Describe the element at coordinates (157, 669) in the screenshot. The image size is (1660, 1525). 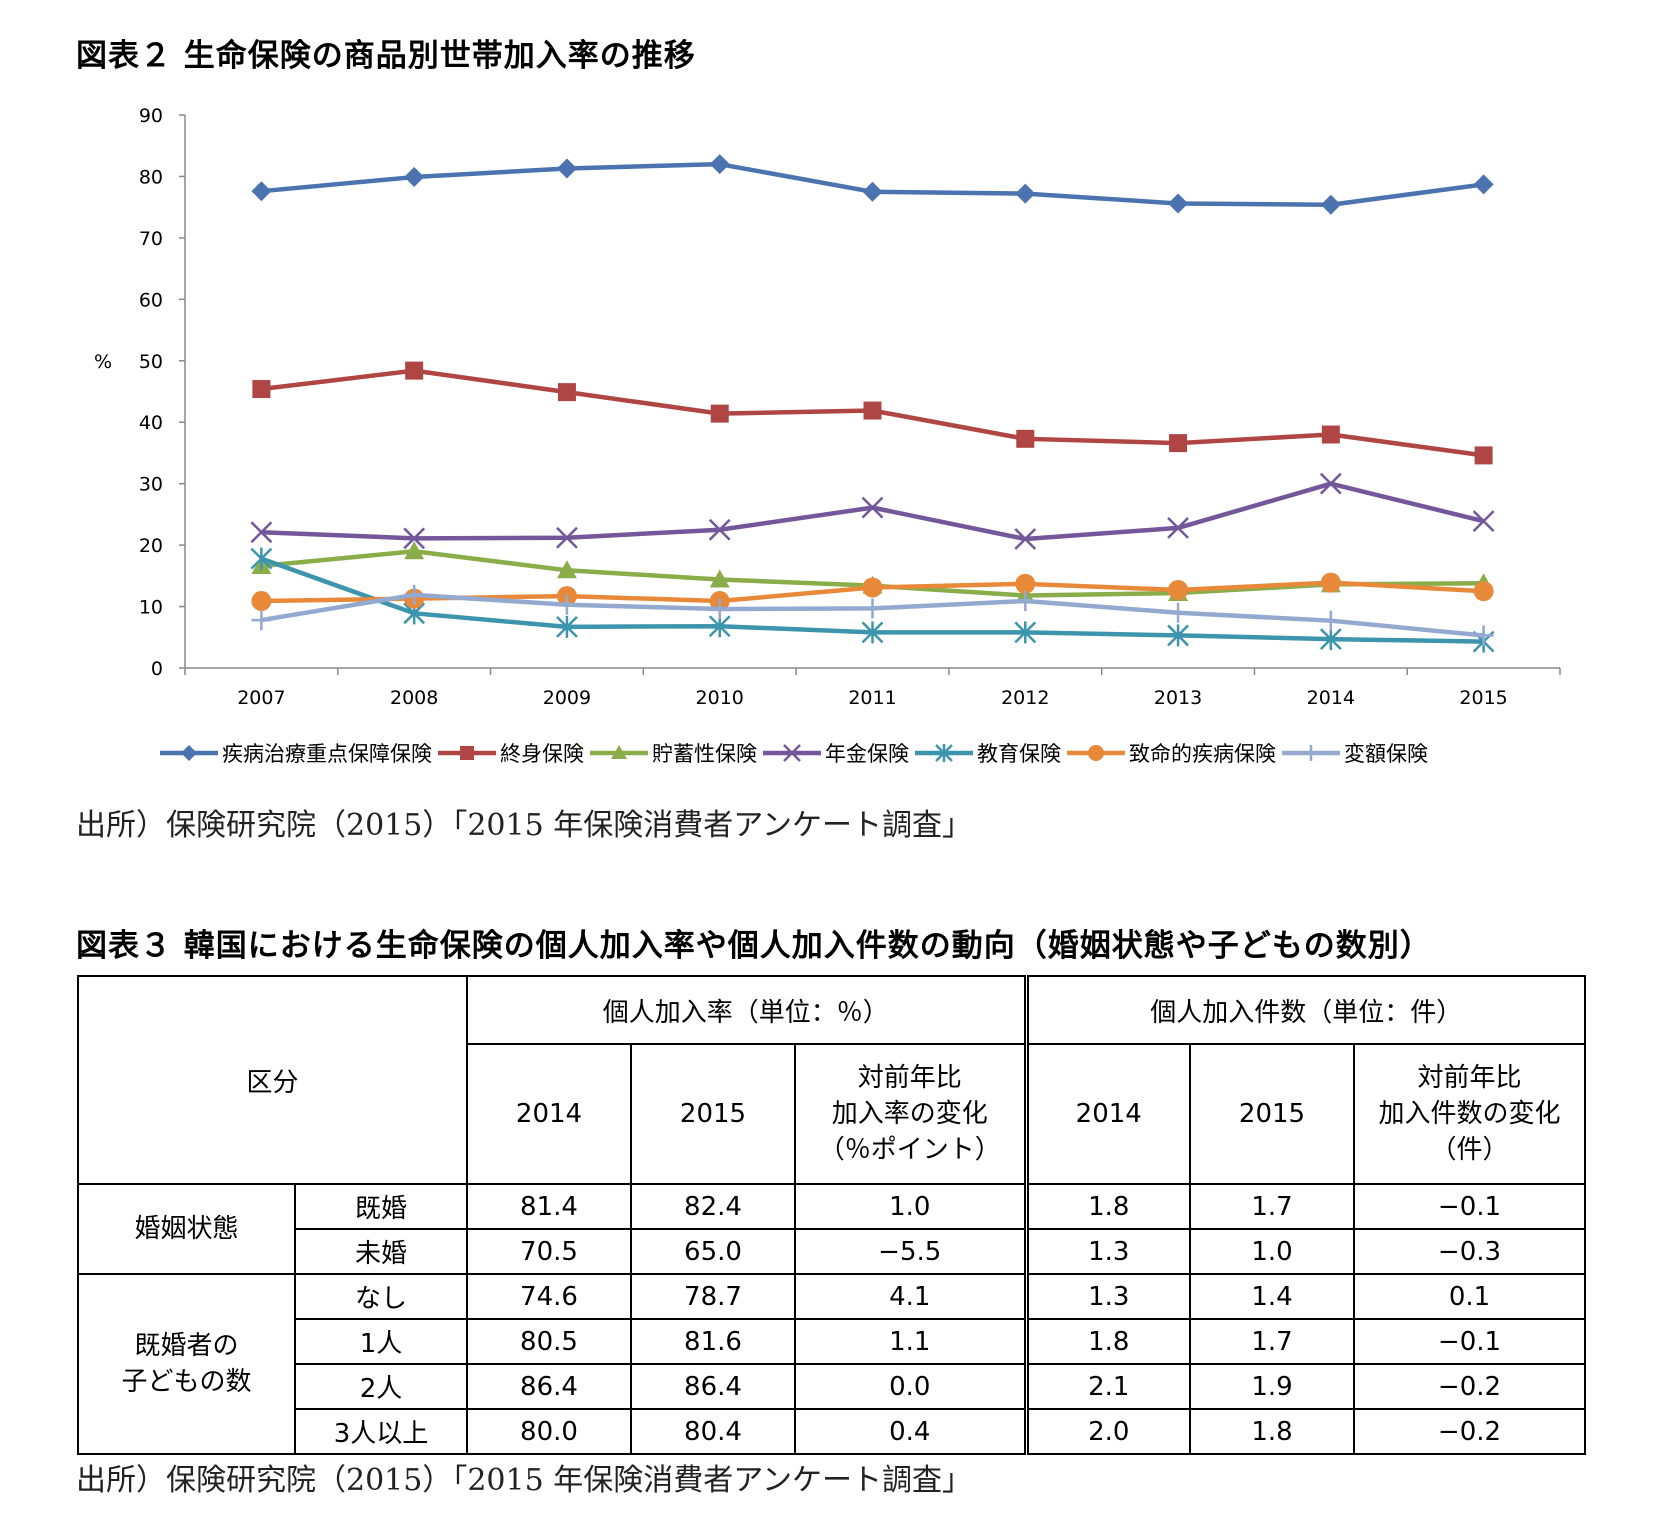
I see `y-tick-label: 0` at that location.